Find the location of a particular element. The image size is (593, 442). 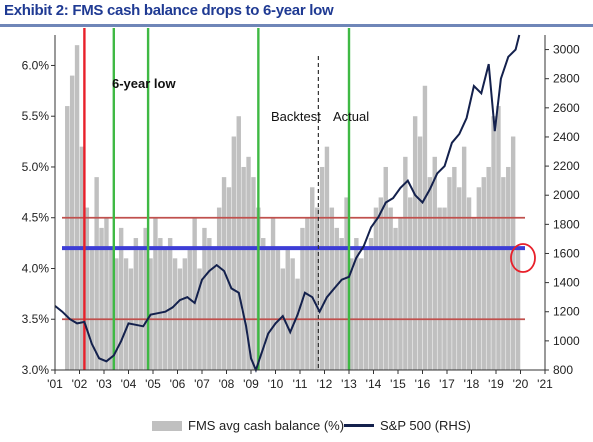

annotation-1: Backtest is located at coordinates (296, 116).